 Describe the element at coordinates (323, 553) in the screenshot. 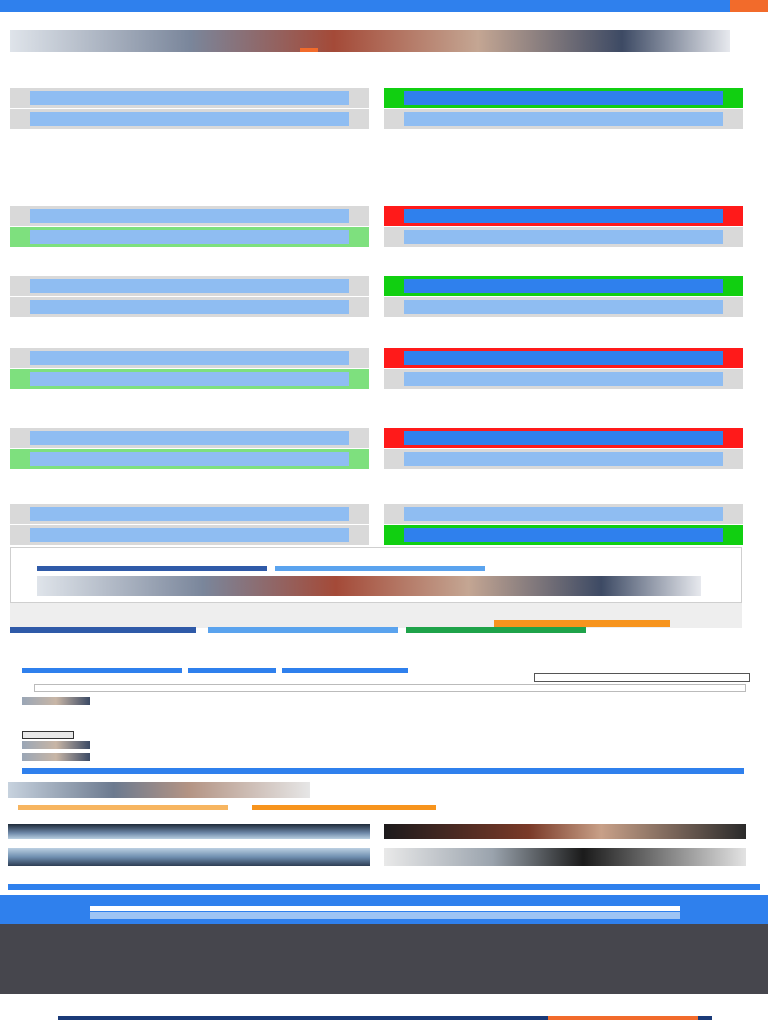

I see `result-title` at that location.